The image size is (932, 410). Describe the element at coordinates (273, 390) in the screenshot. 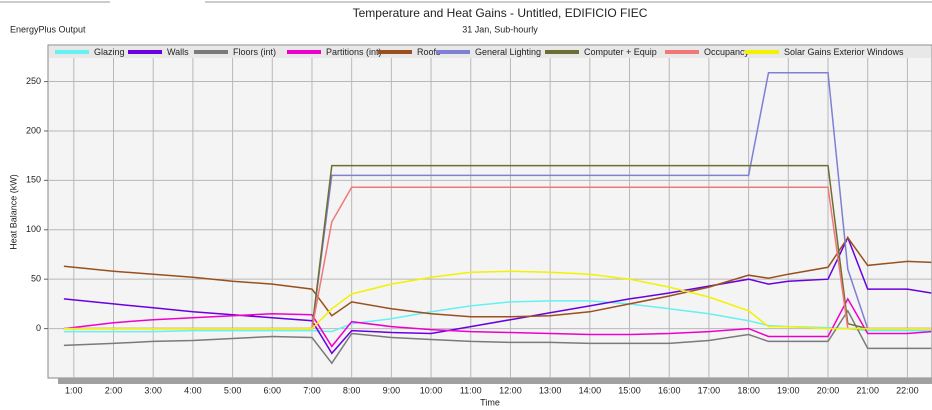

I see `x-tick-label: 6:00` at that location.